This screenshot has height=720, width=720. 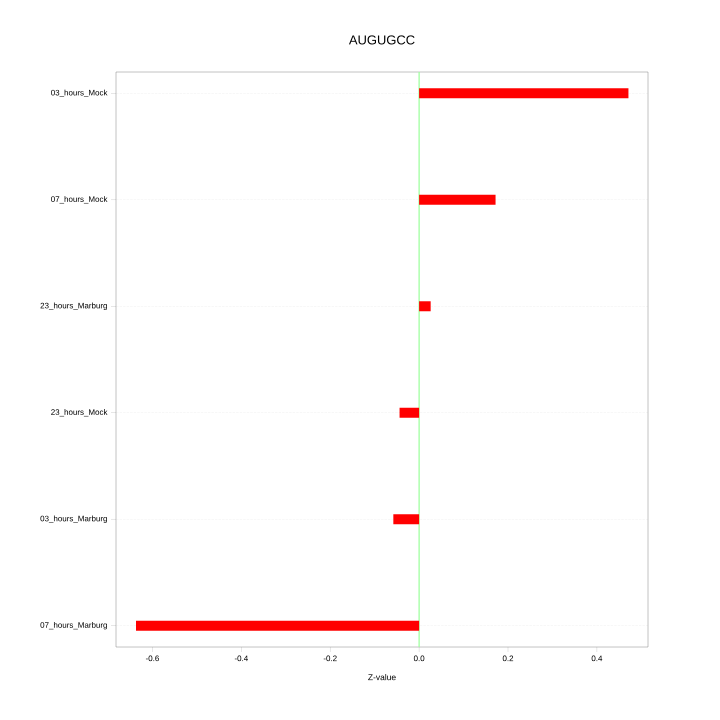 I want to click on chart-title: AUGUGCC, so click(x=381, y=40).